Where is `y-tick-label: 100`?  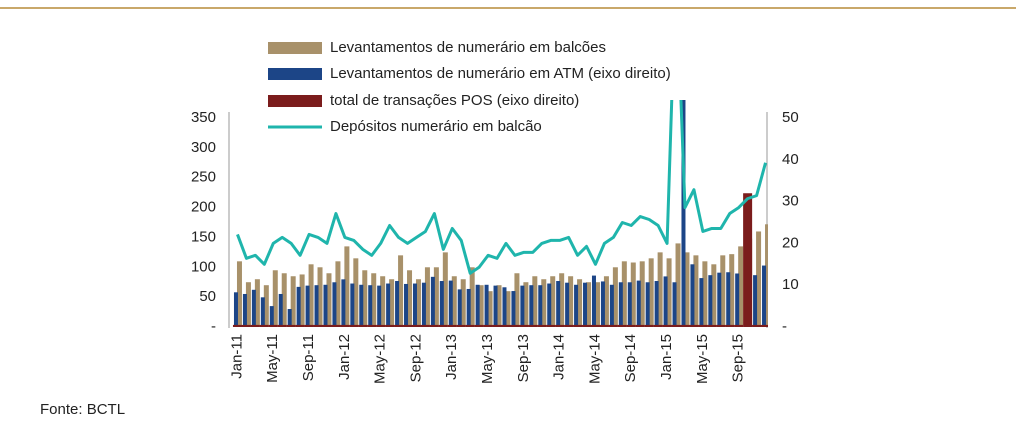
y-tick-label: 100 is located at coordinates (203, 266).